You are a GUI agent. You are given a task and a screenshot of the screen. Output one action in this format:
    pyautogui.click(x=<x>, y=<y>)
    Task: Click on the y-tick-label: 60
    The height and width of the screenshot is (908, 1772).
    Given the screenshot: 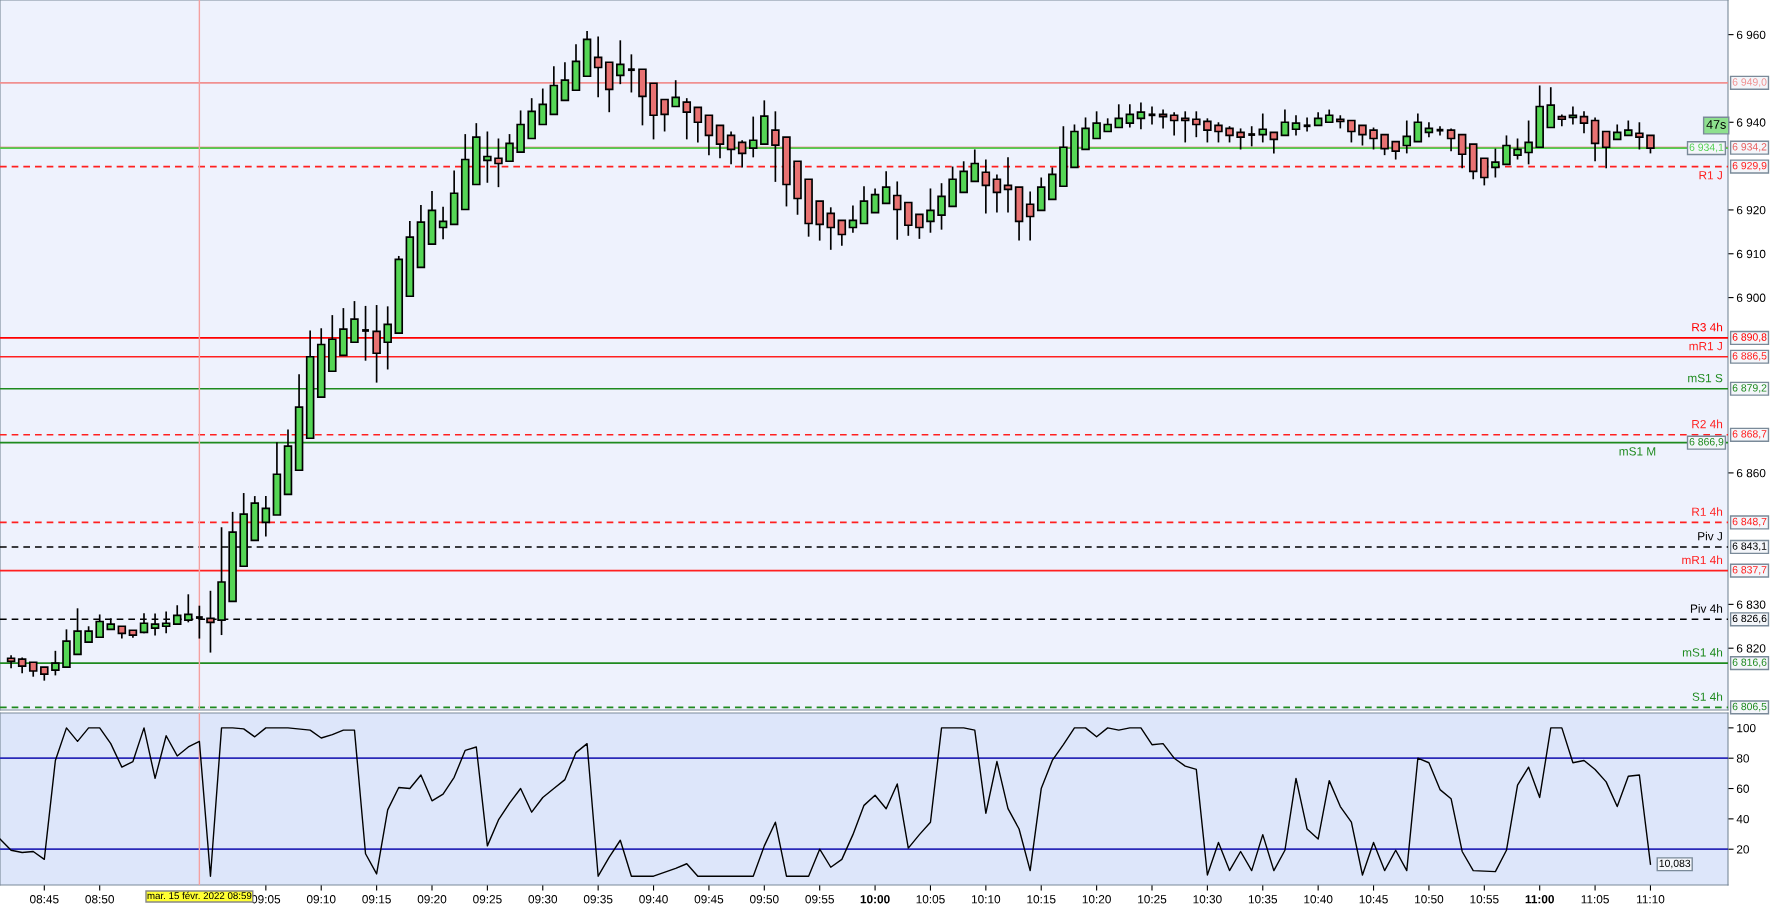 What is the action you would take?
    pyautogui.click(x=1742, y=788)
    